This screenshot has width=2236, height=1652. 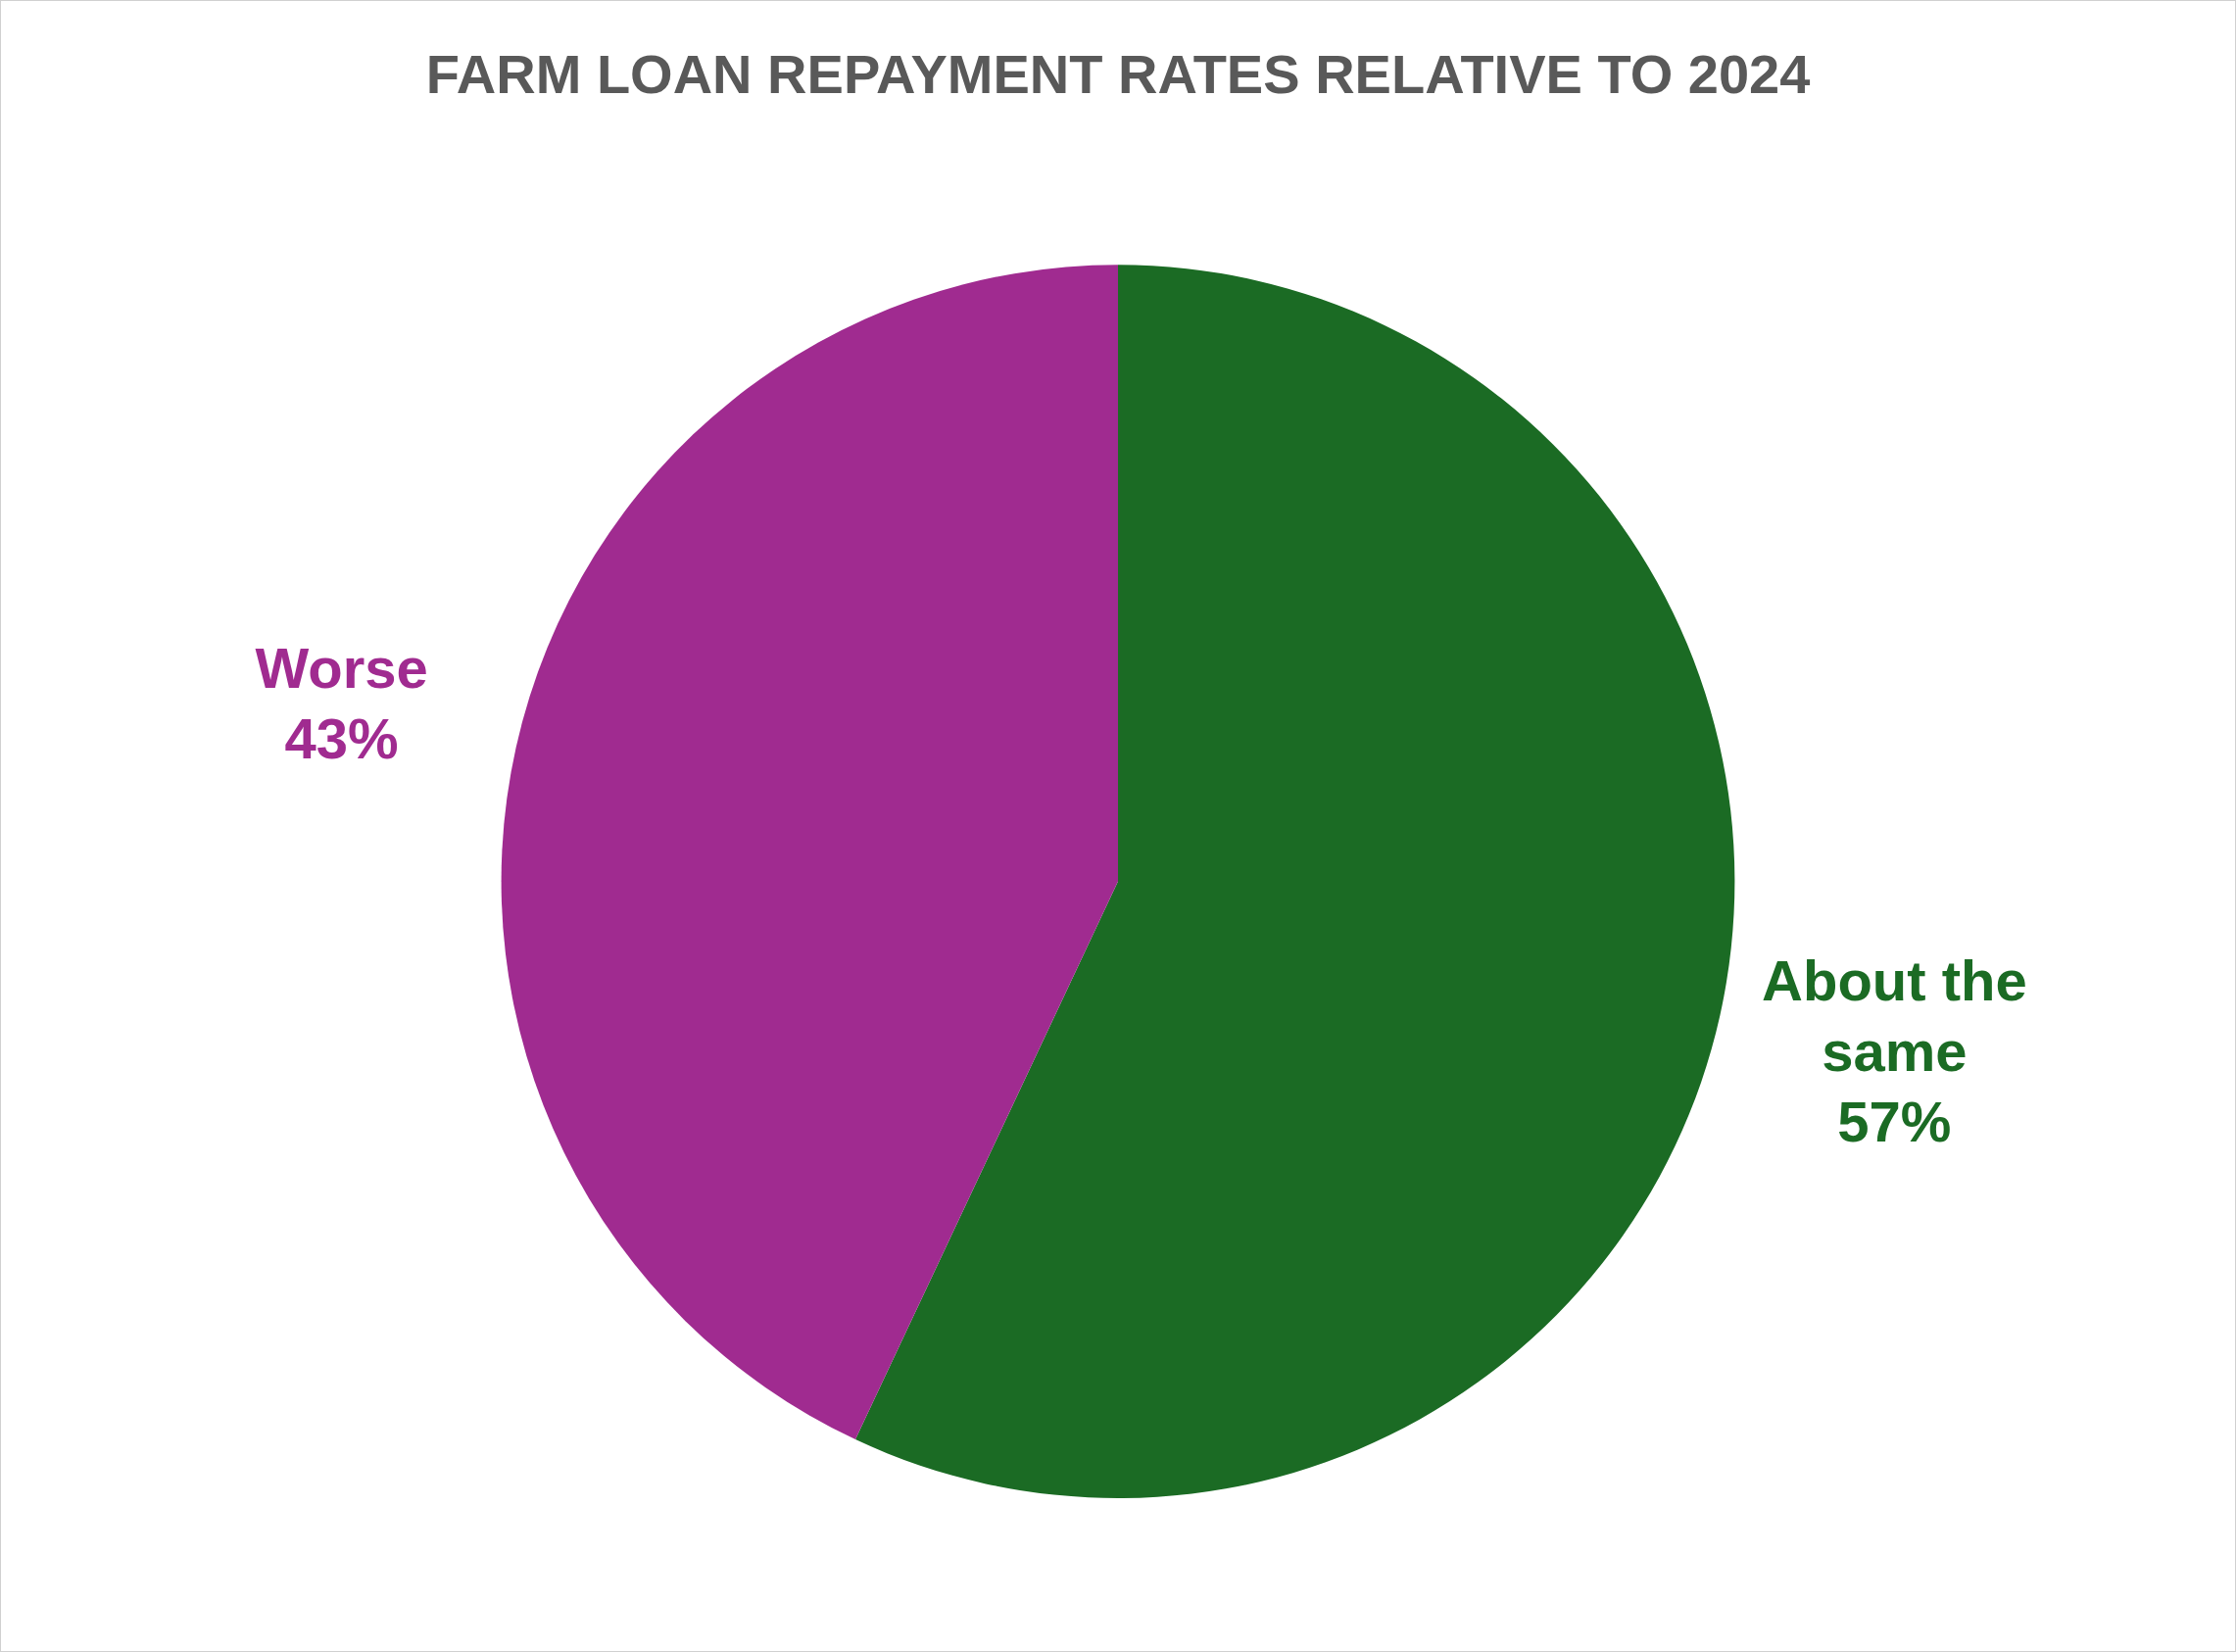 I want to click on chart-title: FARM LOAN REPAYMENT RATES RELATIVE TO 2024, so click(x=1118, y=74).